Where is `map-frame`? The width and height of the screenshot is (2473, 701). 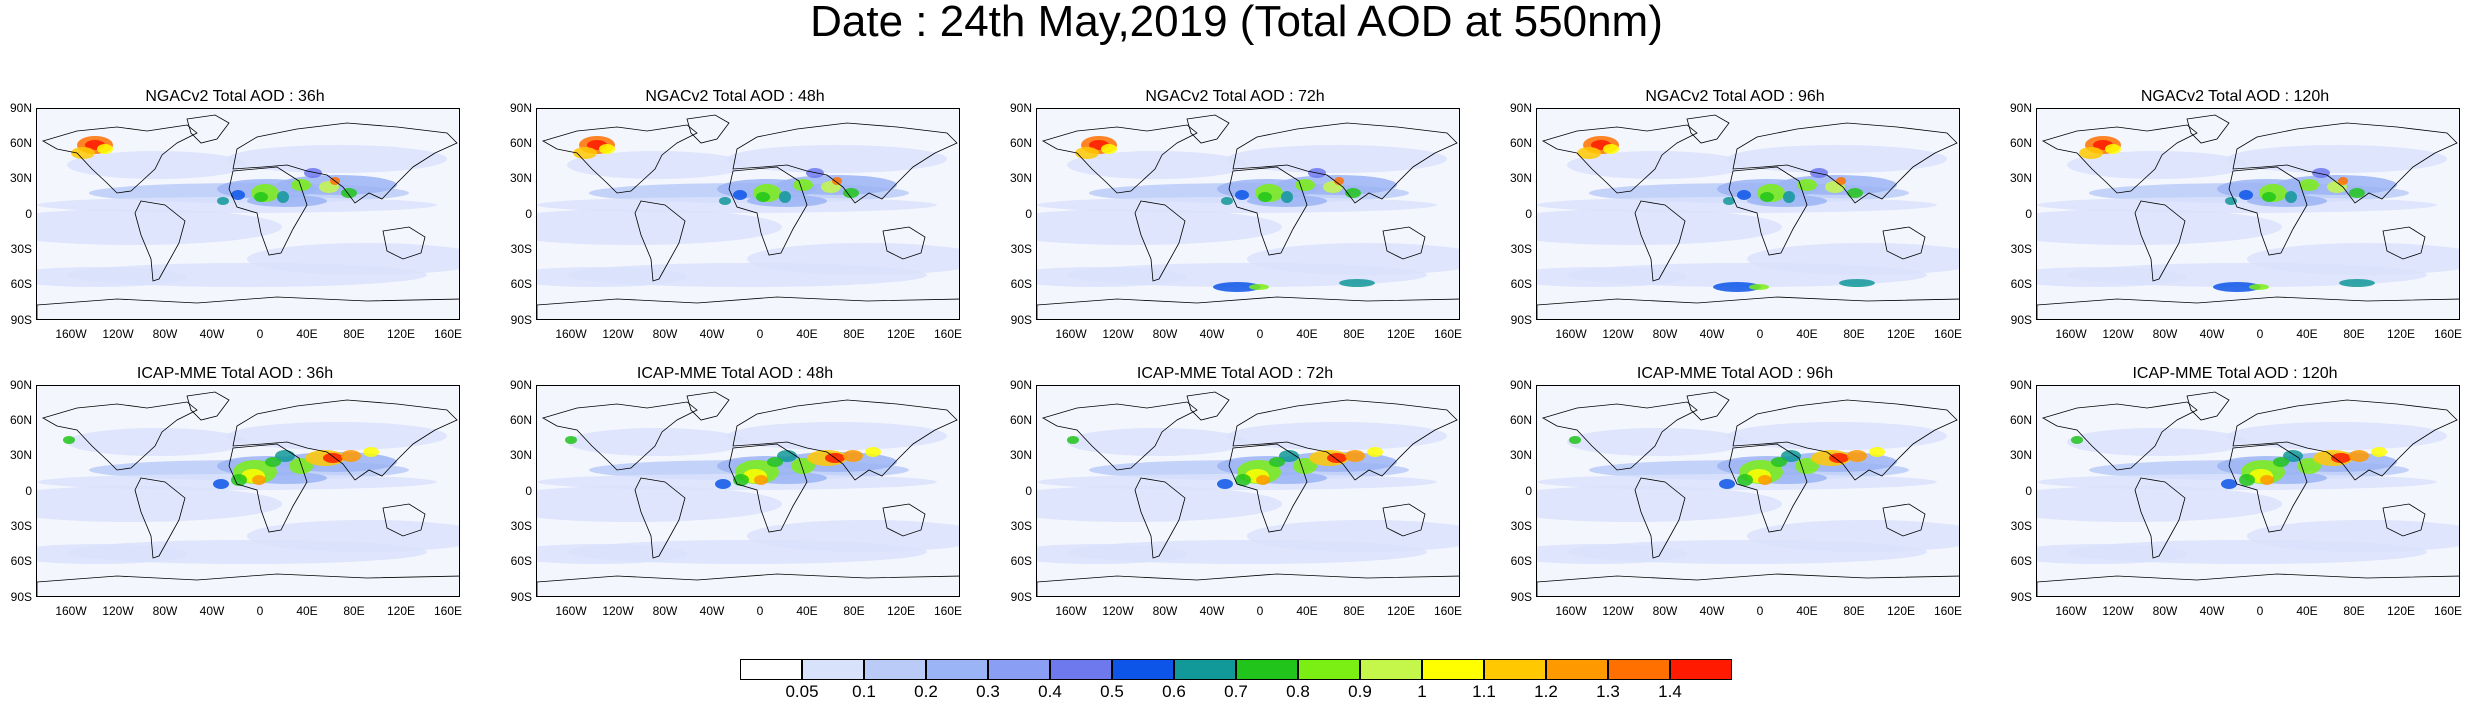
map-frame is located at coordinates (248, 491).